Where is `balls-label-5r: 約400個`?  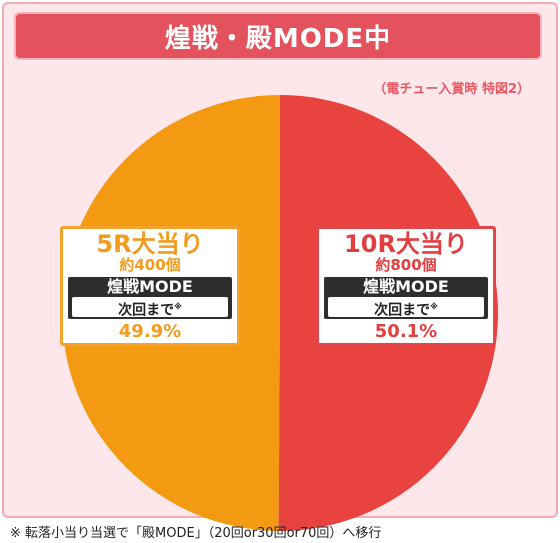
balls-label-5r: 約400個 is located at coordinates (150, 265).